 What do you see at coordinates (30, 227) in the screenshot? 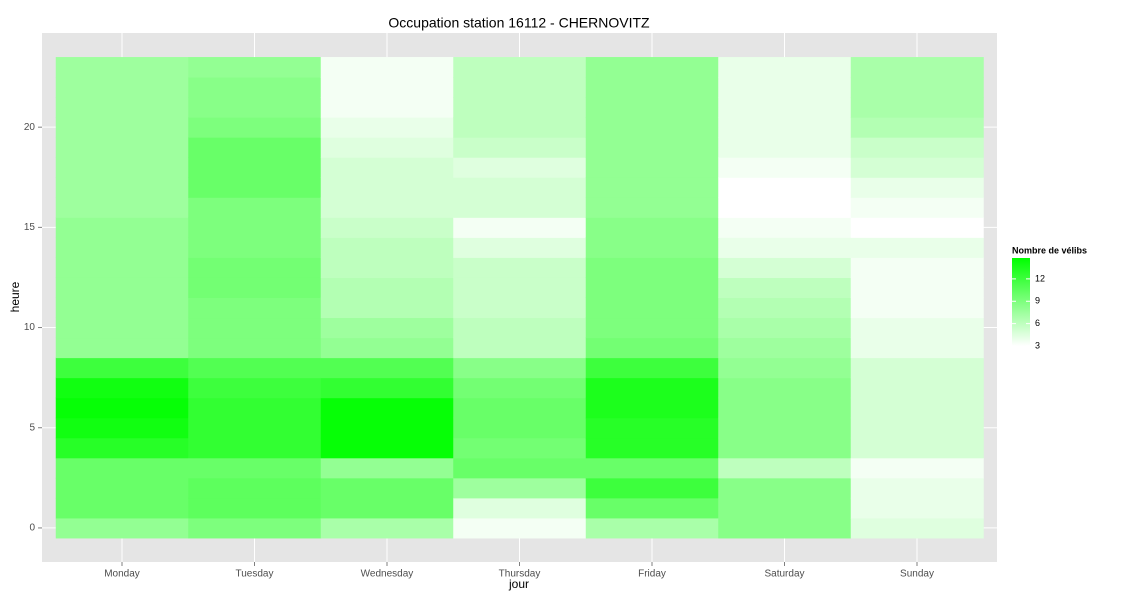
I see `y-tick-label: 15` at bounding box center [30, 227].